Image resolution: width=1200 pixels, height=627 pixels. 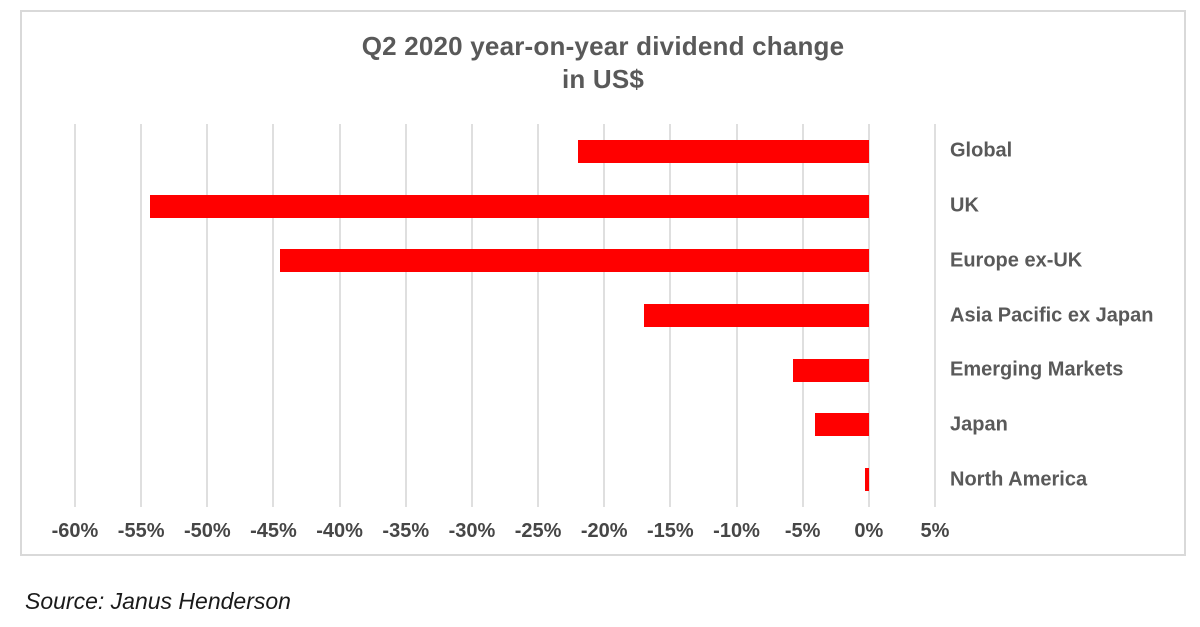 What do you see at coordinates (339, 531) in the screenshot?
I see `x-tick-label: -40%` at bounding box center [339, 531].